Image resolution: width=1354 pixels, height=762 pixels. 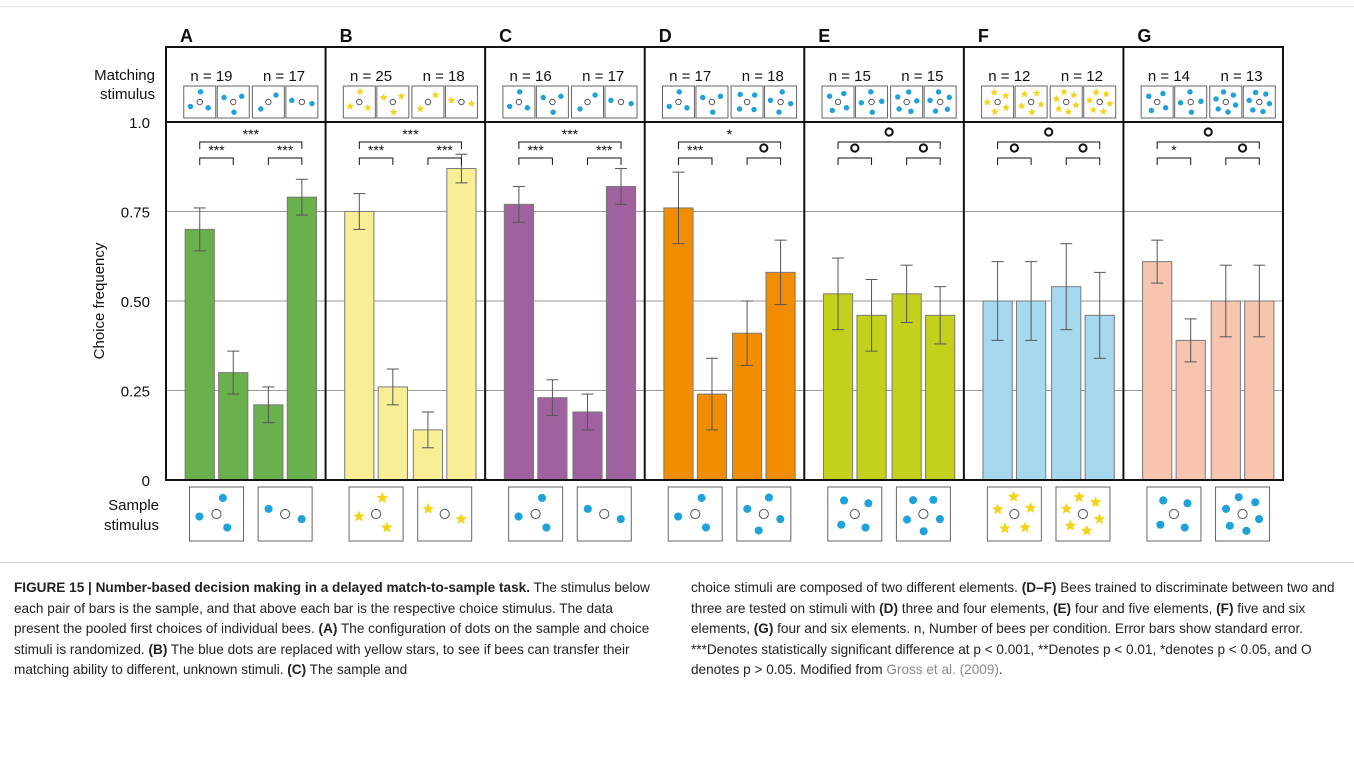 What do you see at coordinates (889, 608) in the screenshot?
I see `caption-tag: (D)` at bounding box center [889, 608].